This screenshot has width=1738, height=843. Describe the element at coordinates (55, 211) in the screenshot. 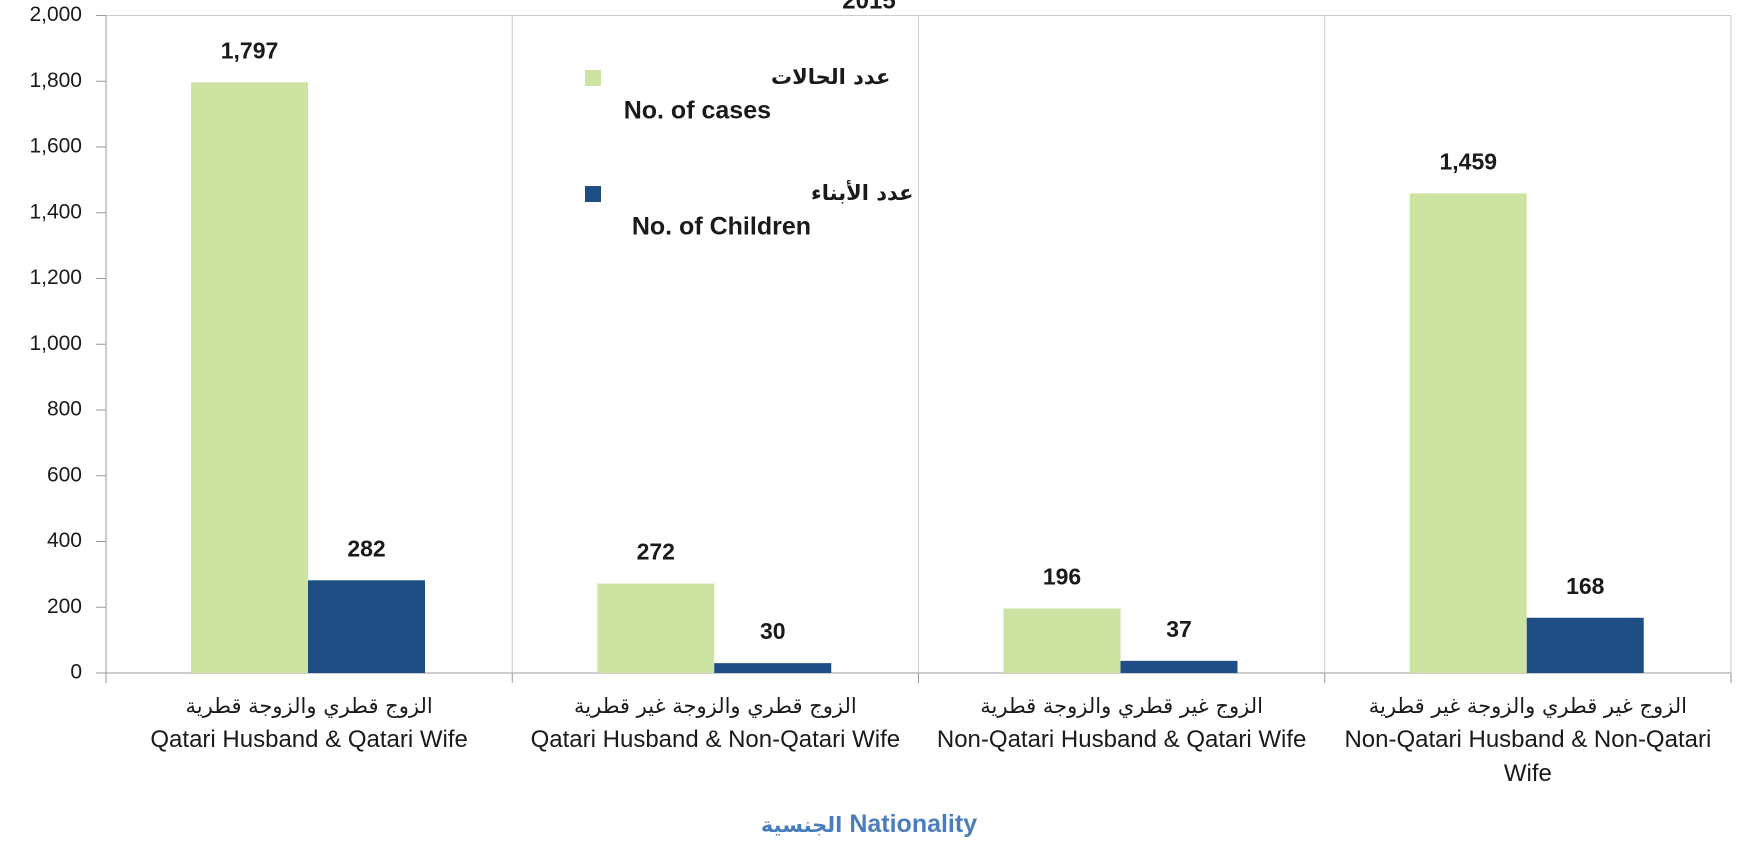

I see `y-tick-label: 1,400` at that location.